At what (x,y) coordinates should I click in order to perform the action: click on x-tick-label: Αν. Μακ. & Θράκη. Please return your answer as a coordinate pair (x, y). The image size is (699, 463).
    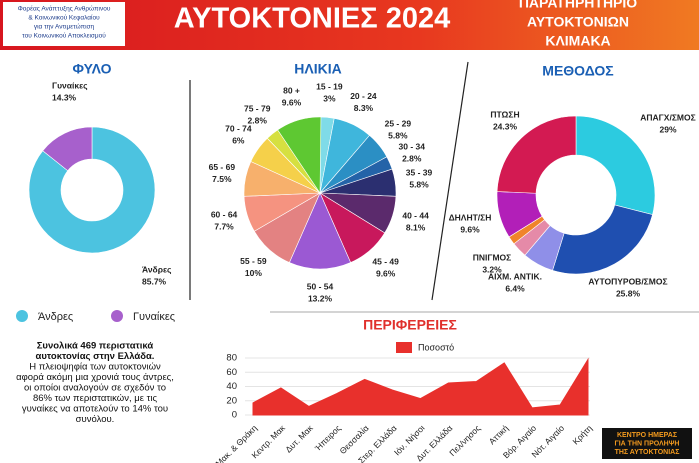
    Looking at the image, I should click on (231, 443).